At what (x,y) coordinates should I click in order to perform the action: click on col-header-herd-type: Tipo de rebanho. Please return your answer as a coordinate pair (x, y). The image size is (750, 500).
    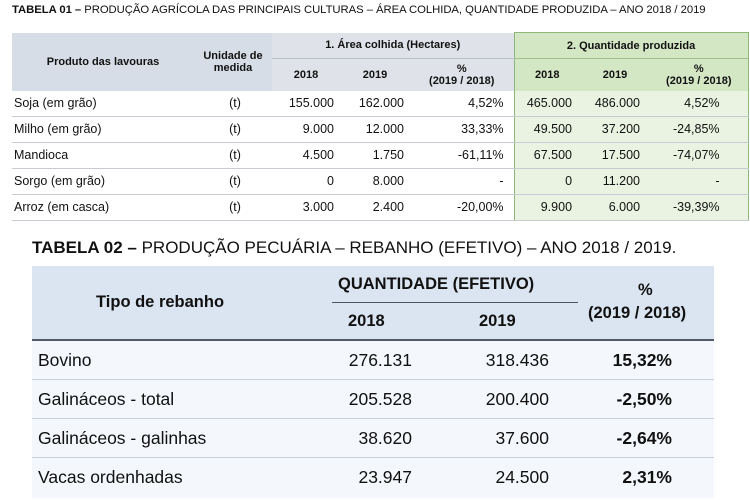
    Looking at the image, I should click on (160, 302).